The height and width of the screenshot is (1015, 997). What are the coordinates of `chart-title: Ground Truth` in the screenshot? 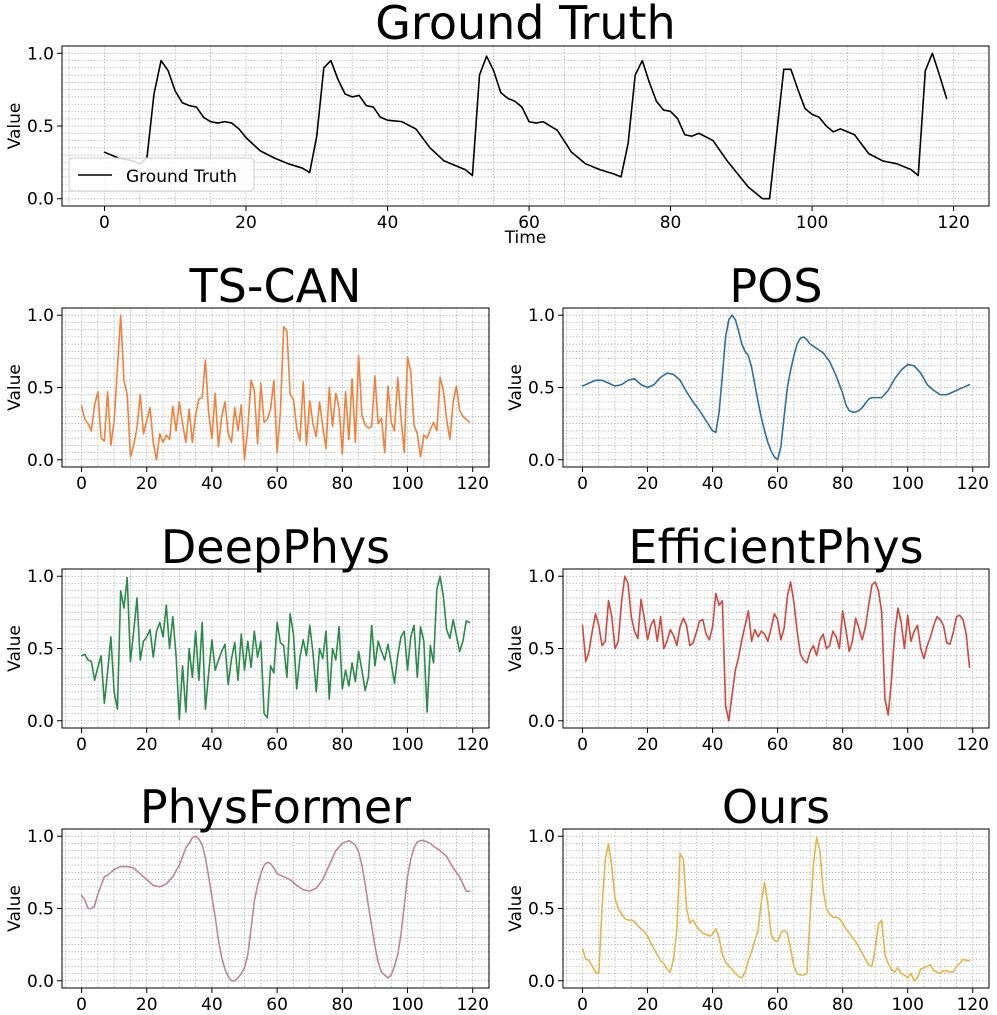 It's located at (525, 25).